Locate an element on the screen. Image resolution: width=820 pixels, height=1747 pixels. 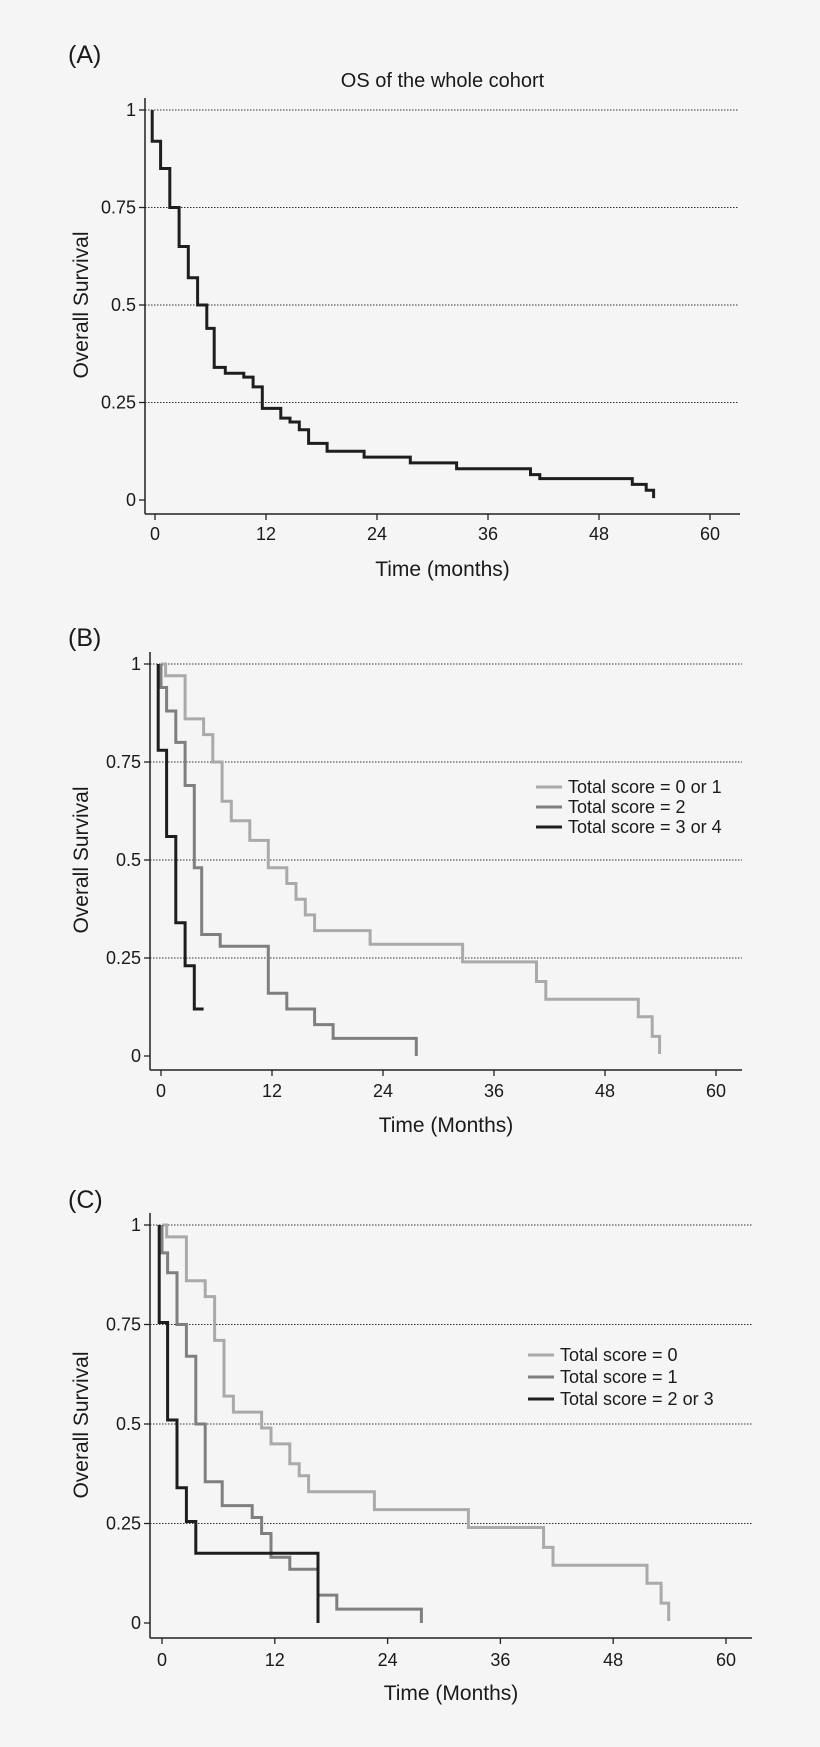
legend-entry: Total score = 1 is located at coordinates (619, 1377).